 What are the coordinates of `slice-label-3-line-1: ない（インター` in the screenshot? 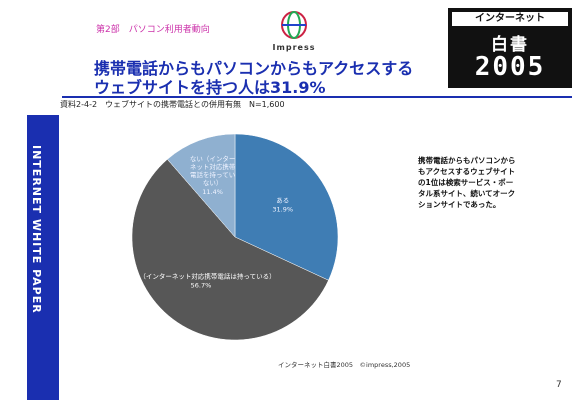 It's located at (213, 158).